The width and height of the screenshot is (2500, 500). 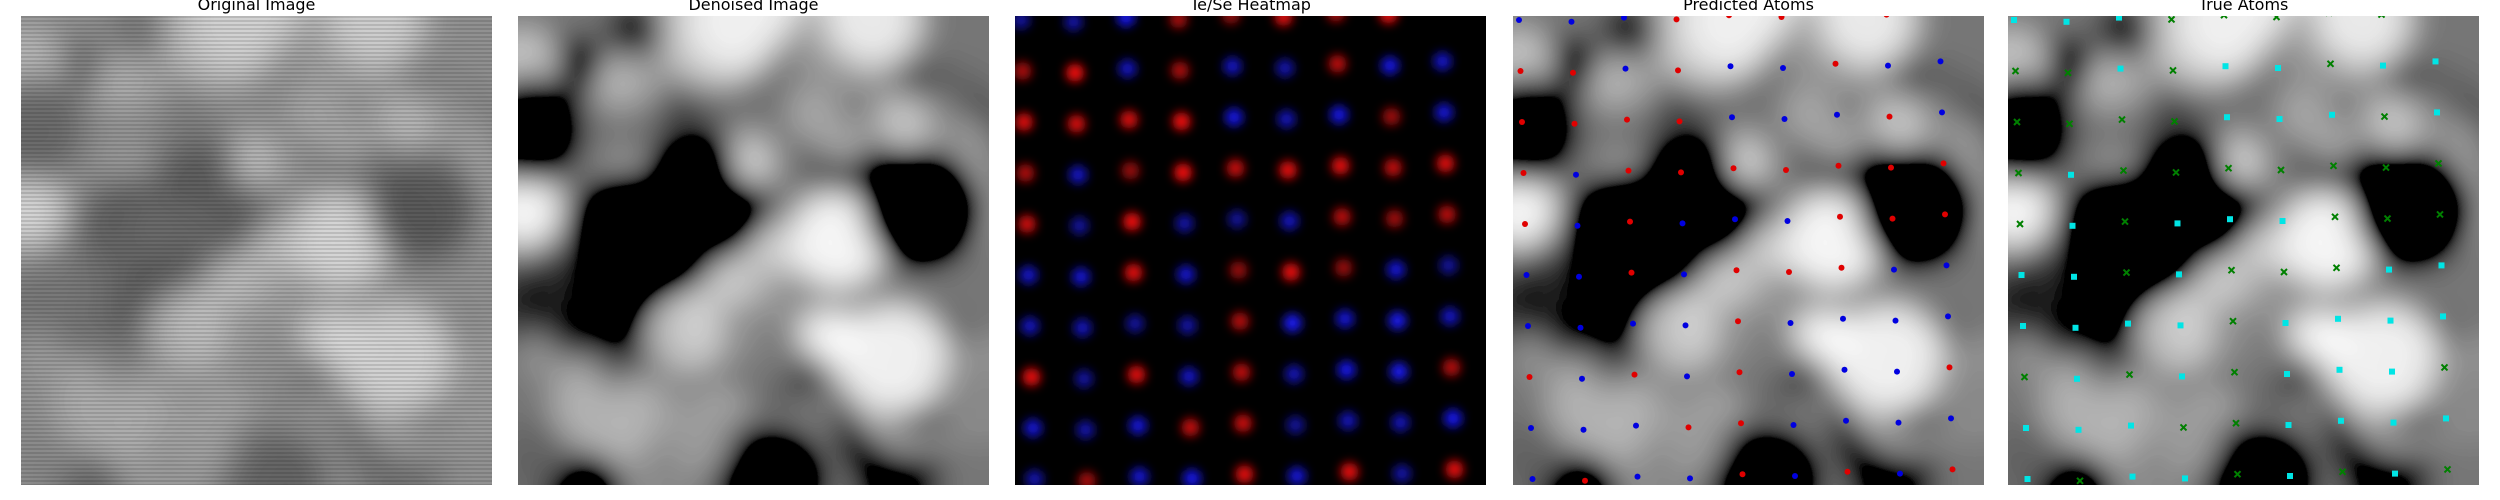 I want to click on panel-title: Denoised Image, so click(x=753, y=7).